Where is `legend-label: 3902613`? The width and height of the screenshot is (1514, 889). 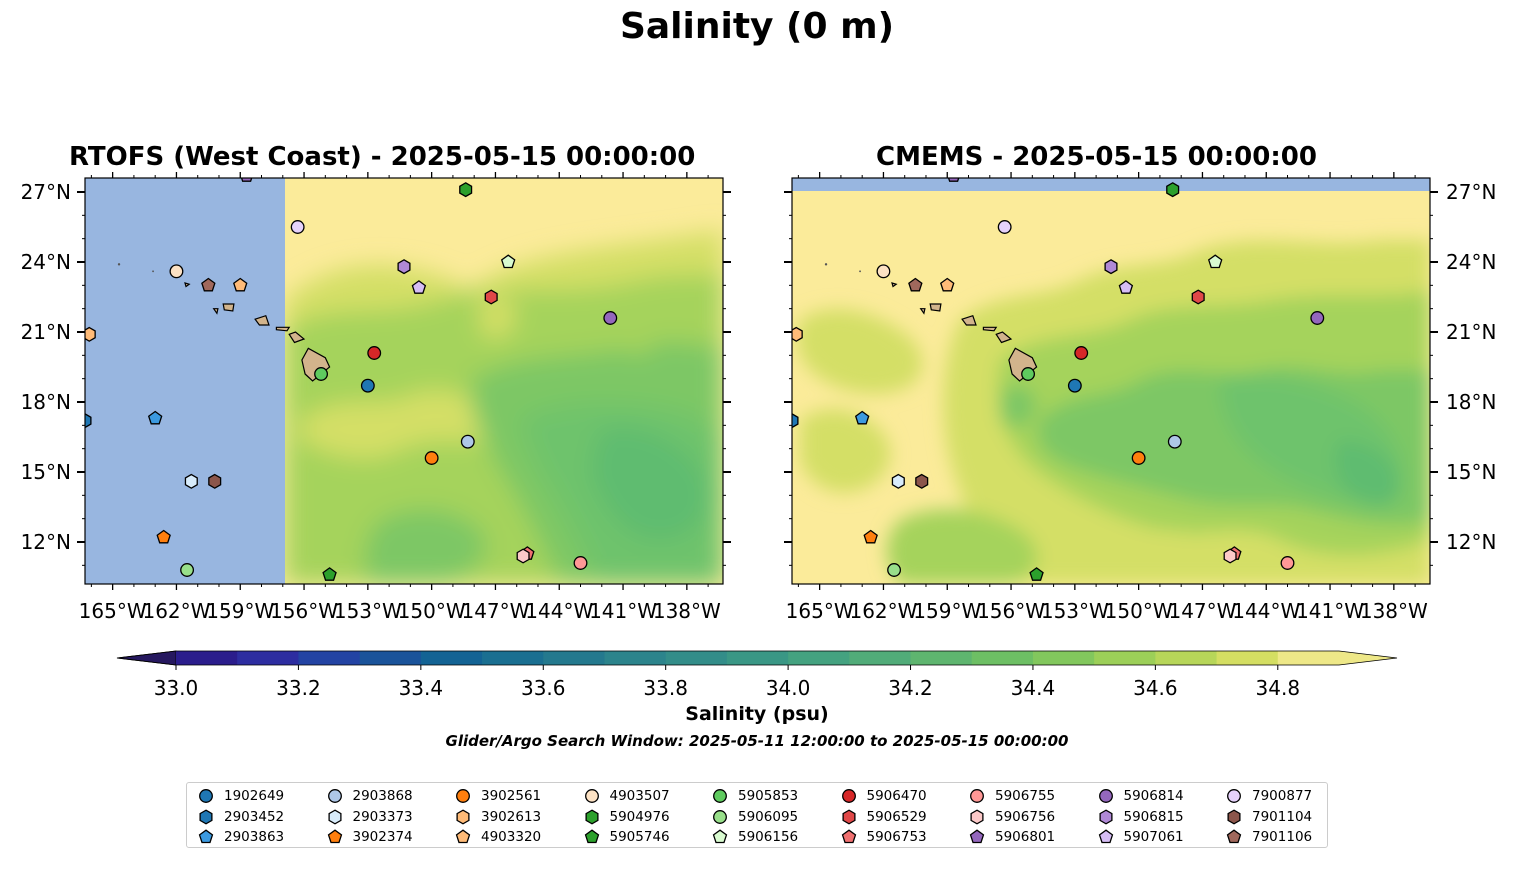 legend-label: 3902613 is located at coordinates (511, 816).